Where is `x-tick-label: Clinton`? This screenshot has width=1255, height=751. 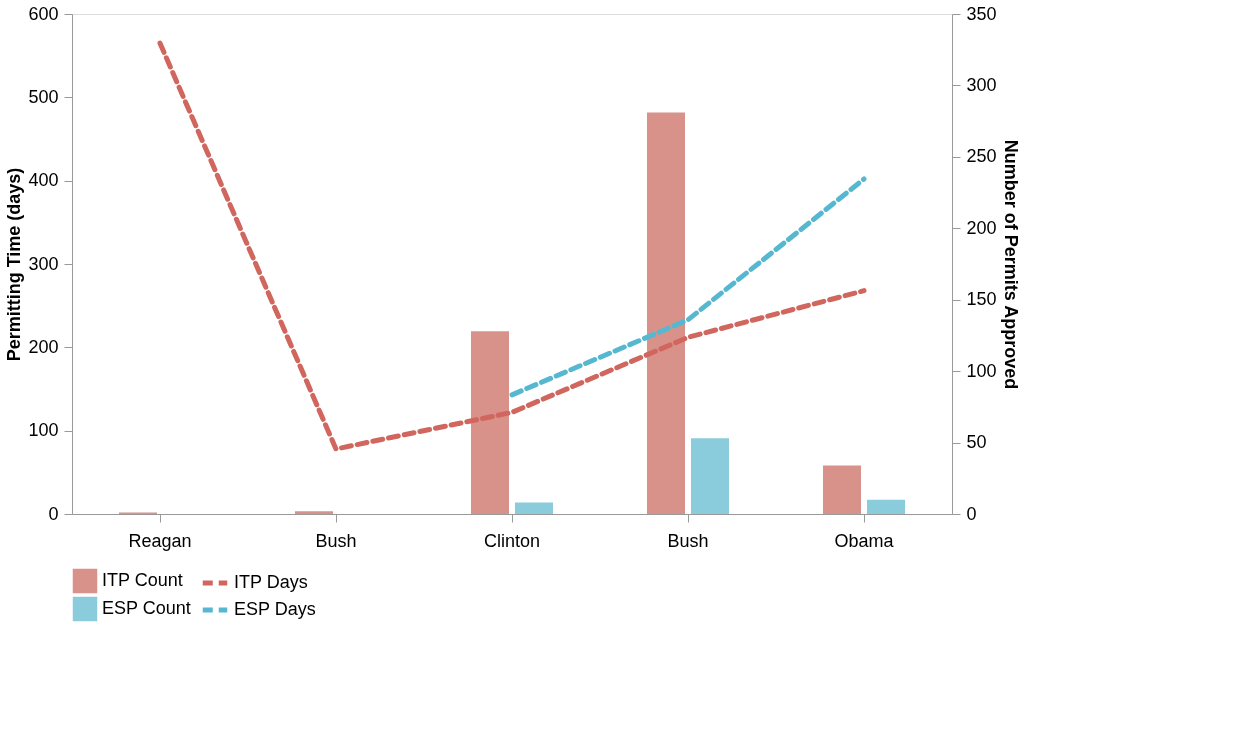 x-tick-label: Clinton is located at coordinates (512, 540).